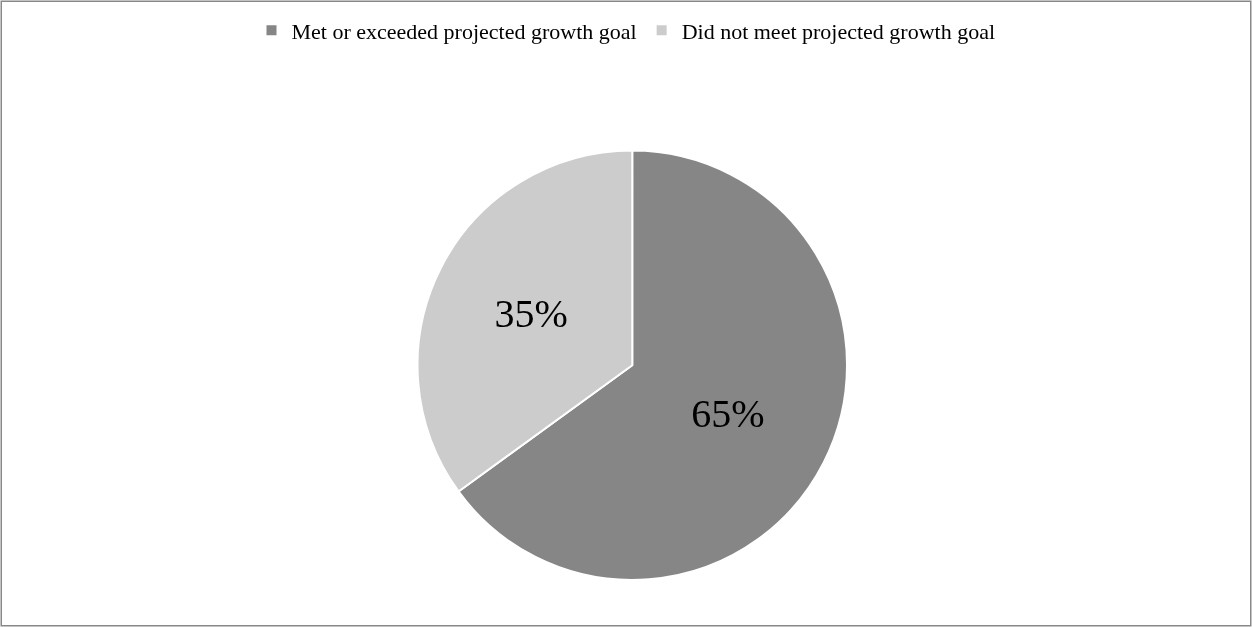 This screenshot has width=1252, height=627. Describe the element at coordinates (728, 414) in the screenshot. I see `data-label: 65%` at that location.